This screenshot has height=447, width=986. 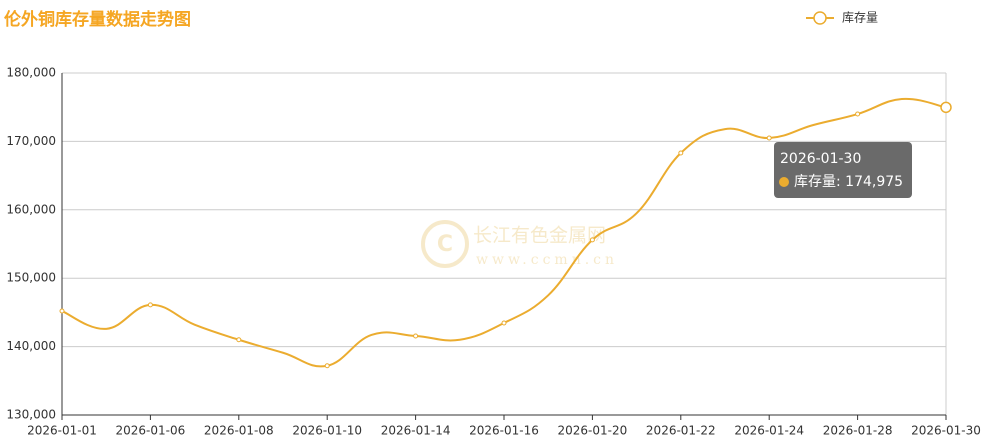 What do you see at coordinates (547, 260) in the screenshot?
I see `watermark-url: www.ccmn.cn` at bounding box center [547, 260].